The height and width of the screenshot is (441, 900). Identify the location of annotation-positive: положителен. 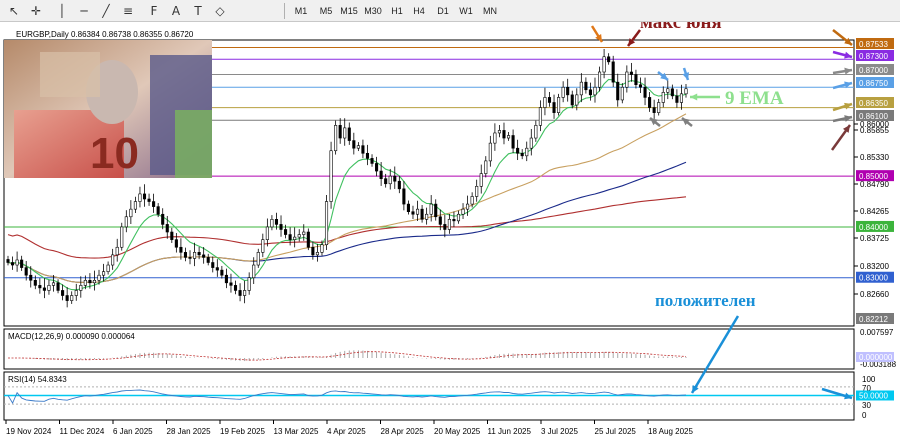
(705, 300).